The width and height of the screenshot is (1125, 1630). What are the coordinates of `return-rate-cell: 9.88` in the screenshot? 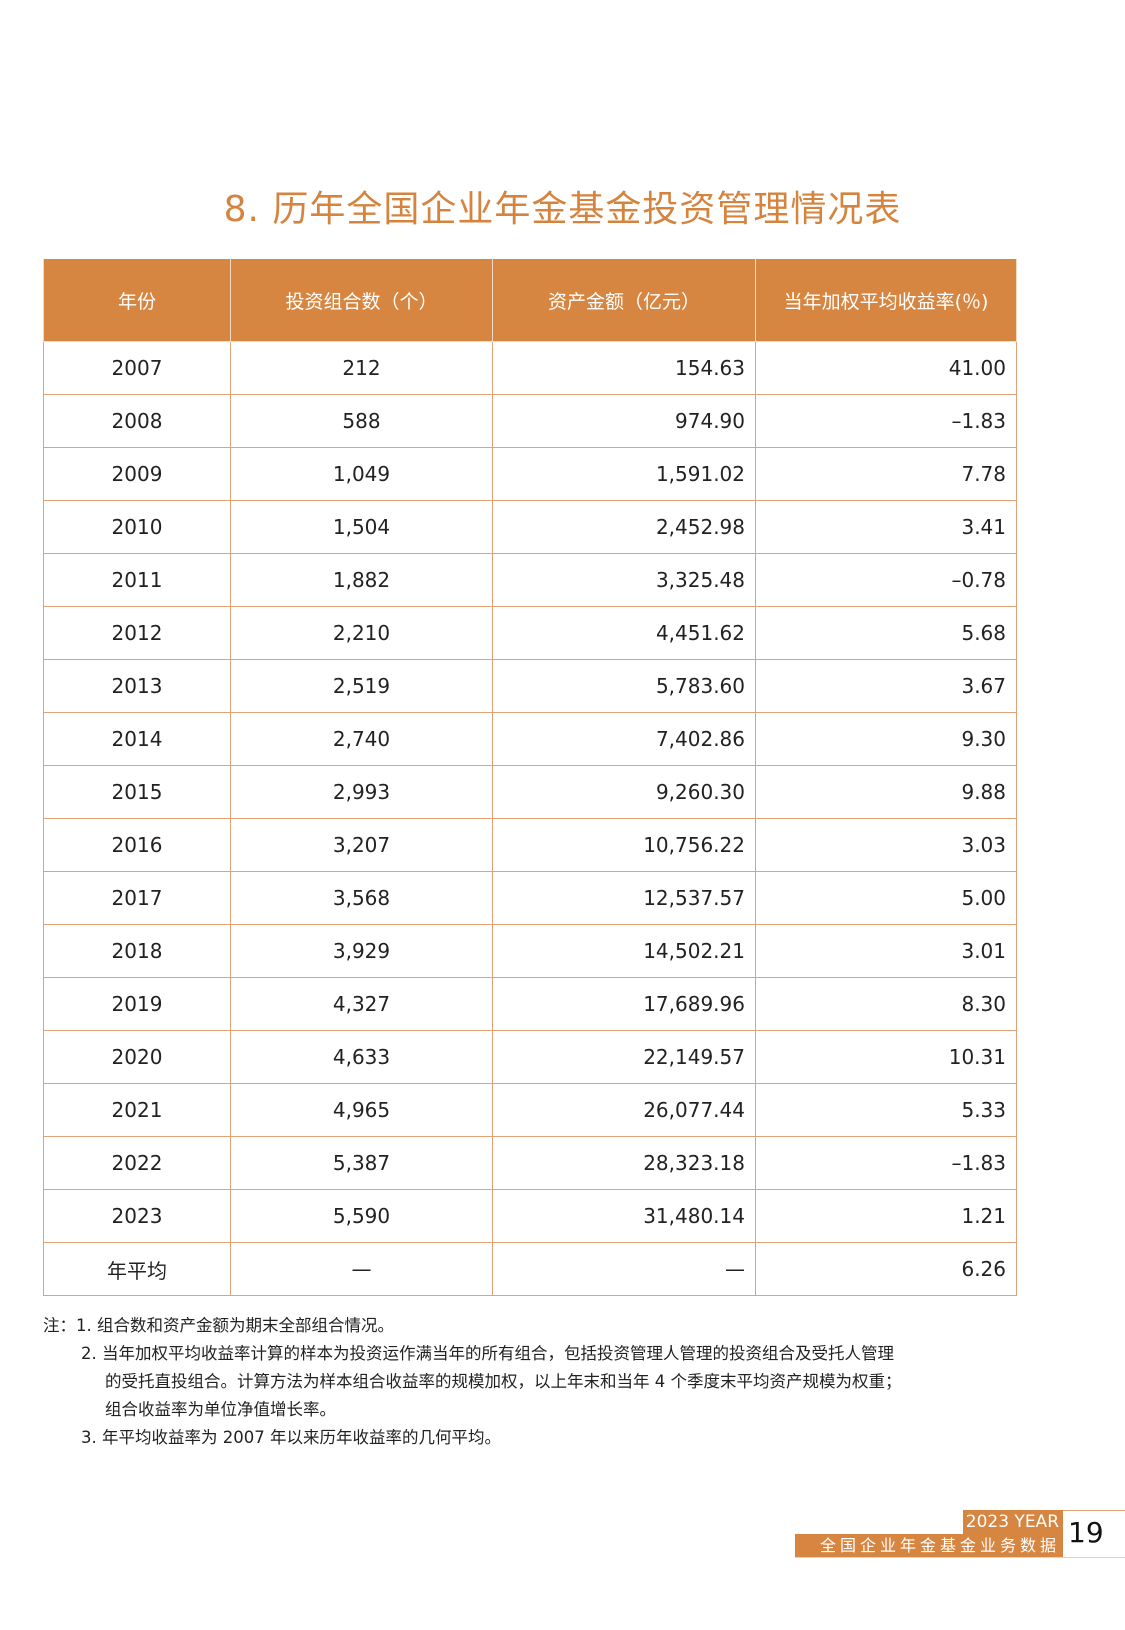 It's located at (886, 792).